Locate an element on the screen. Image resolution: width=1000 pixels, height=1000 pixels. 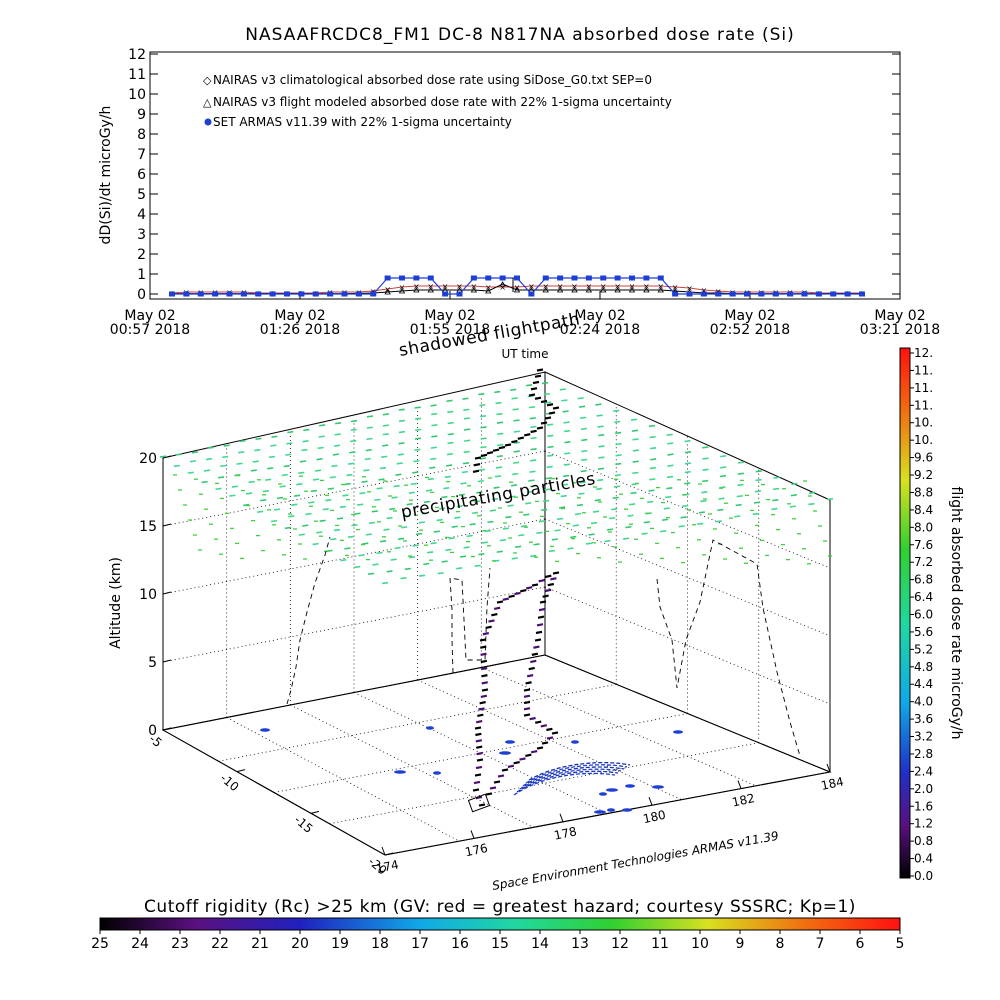
top-y-tick-label: 10 is located at coordinates (137, 95).